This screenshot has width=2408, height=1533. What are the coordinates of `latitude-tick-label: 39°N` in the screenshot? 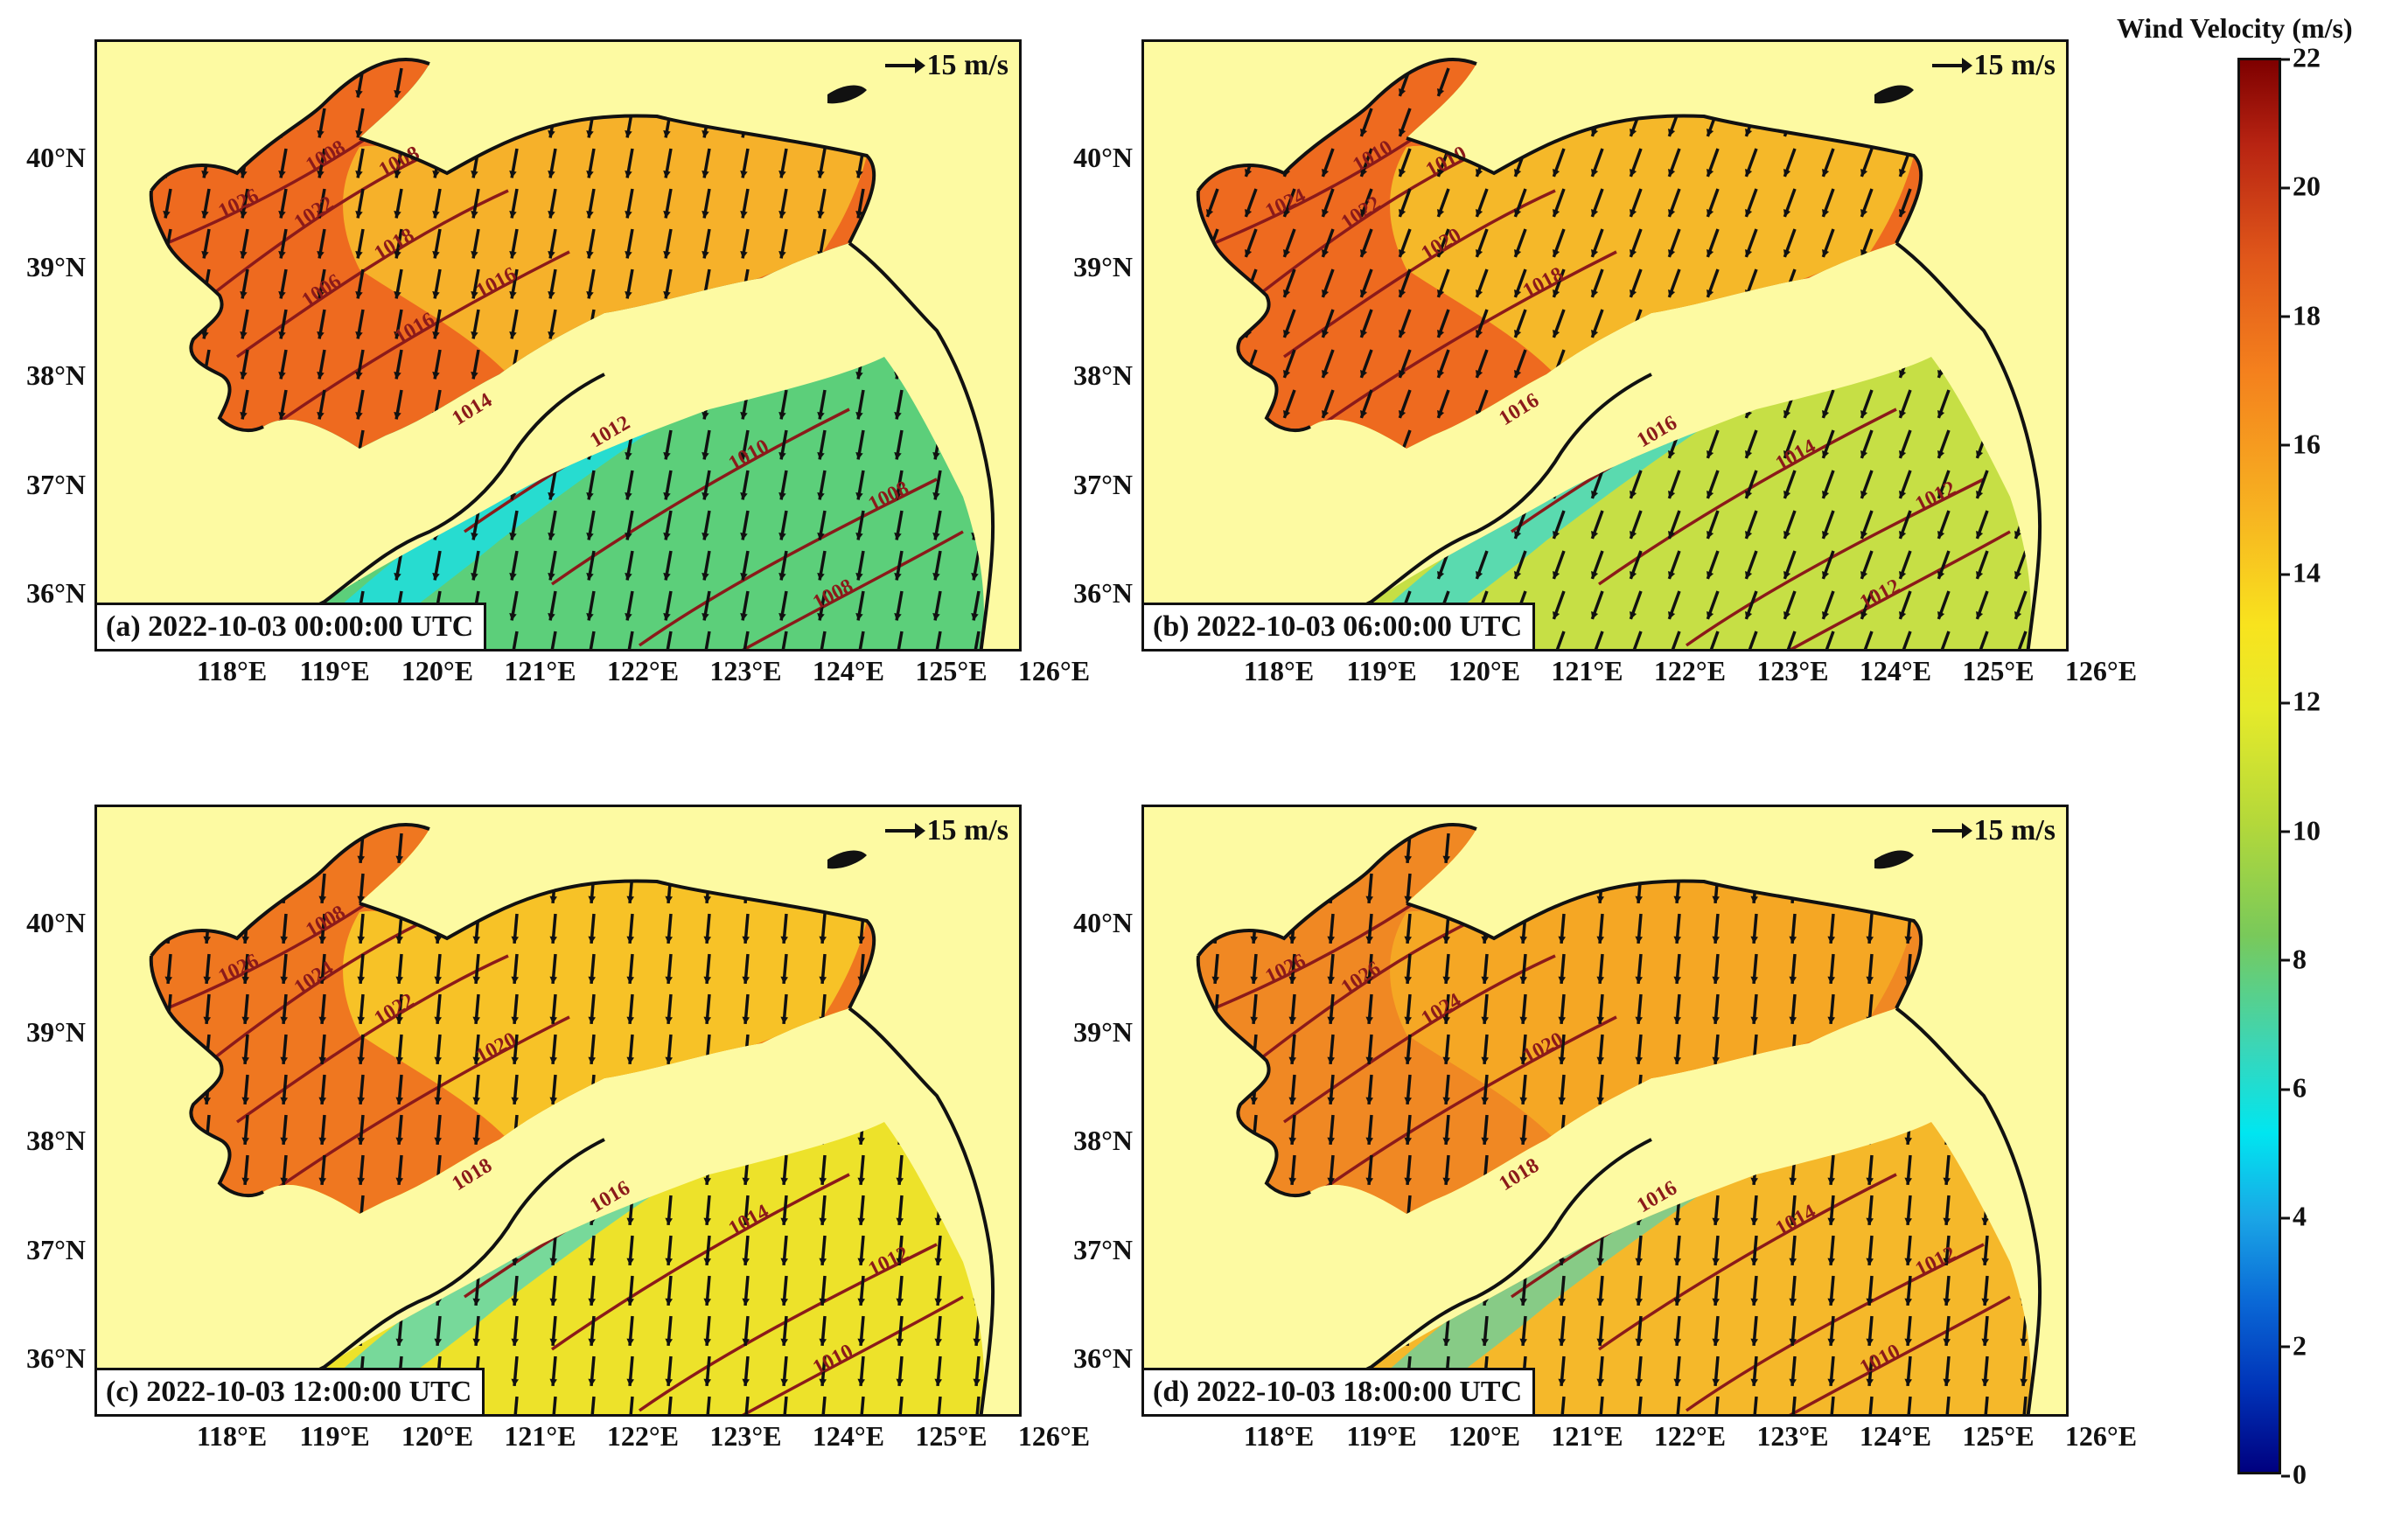 It's located at (56, 266).